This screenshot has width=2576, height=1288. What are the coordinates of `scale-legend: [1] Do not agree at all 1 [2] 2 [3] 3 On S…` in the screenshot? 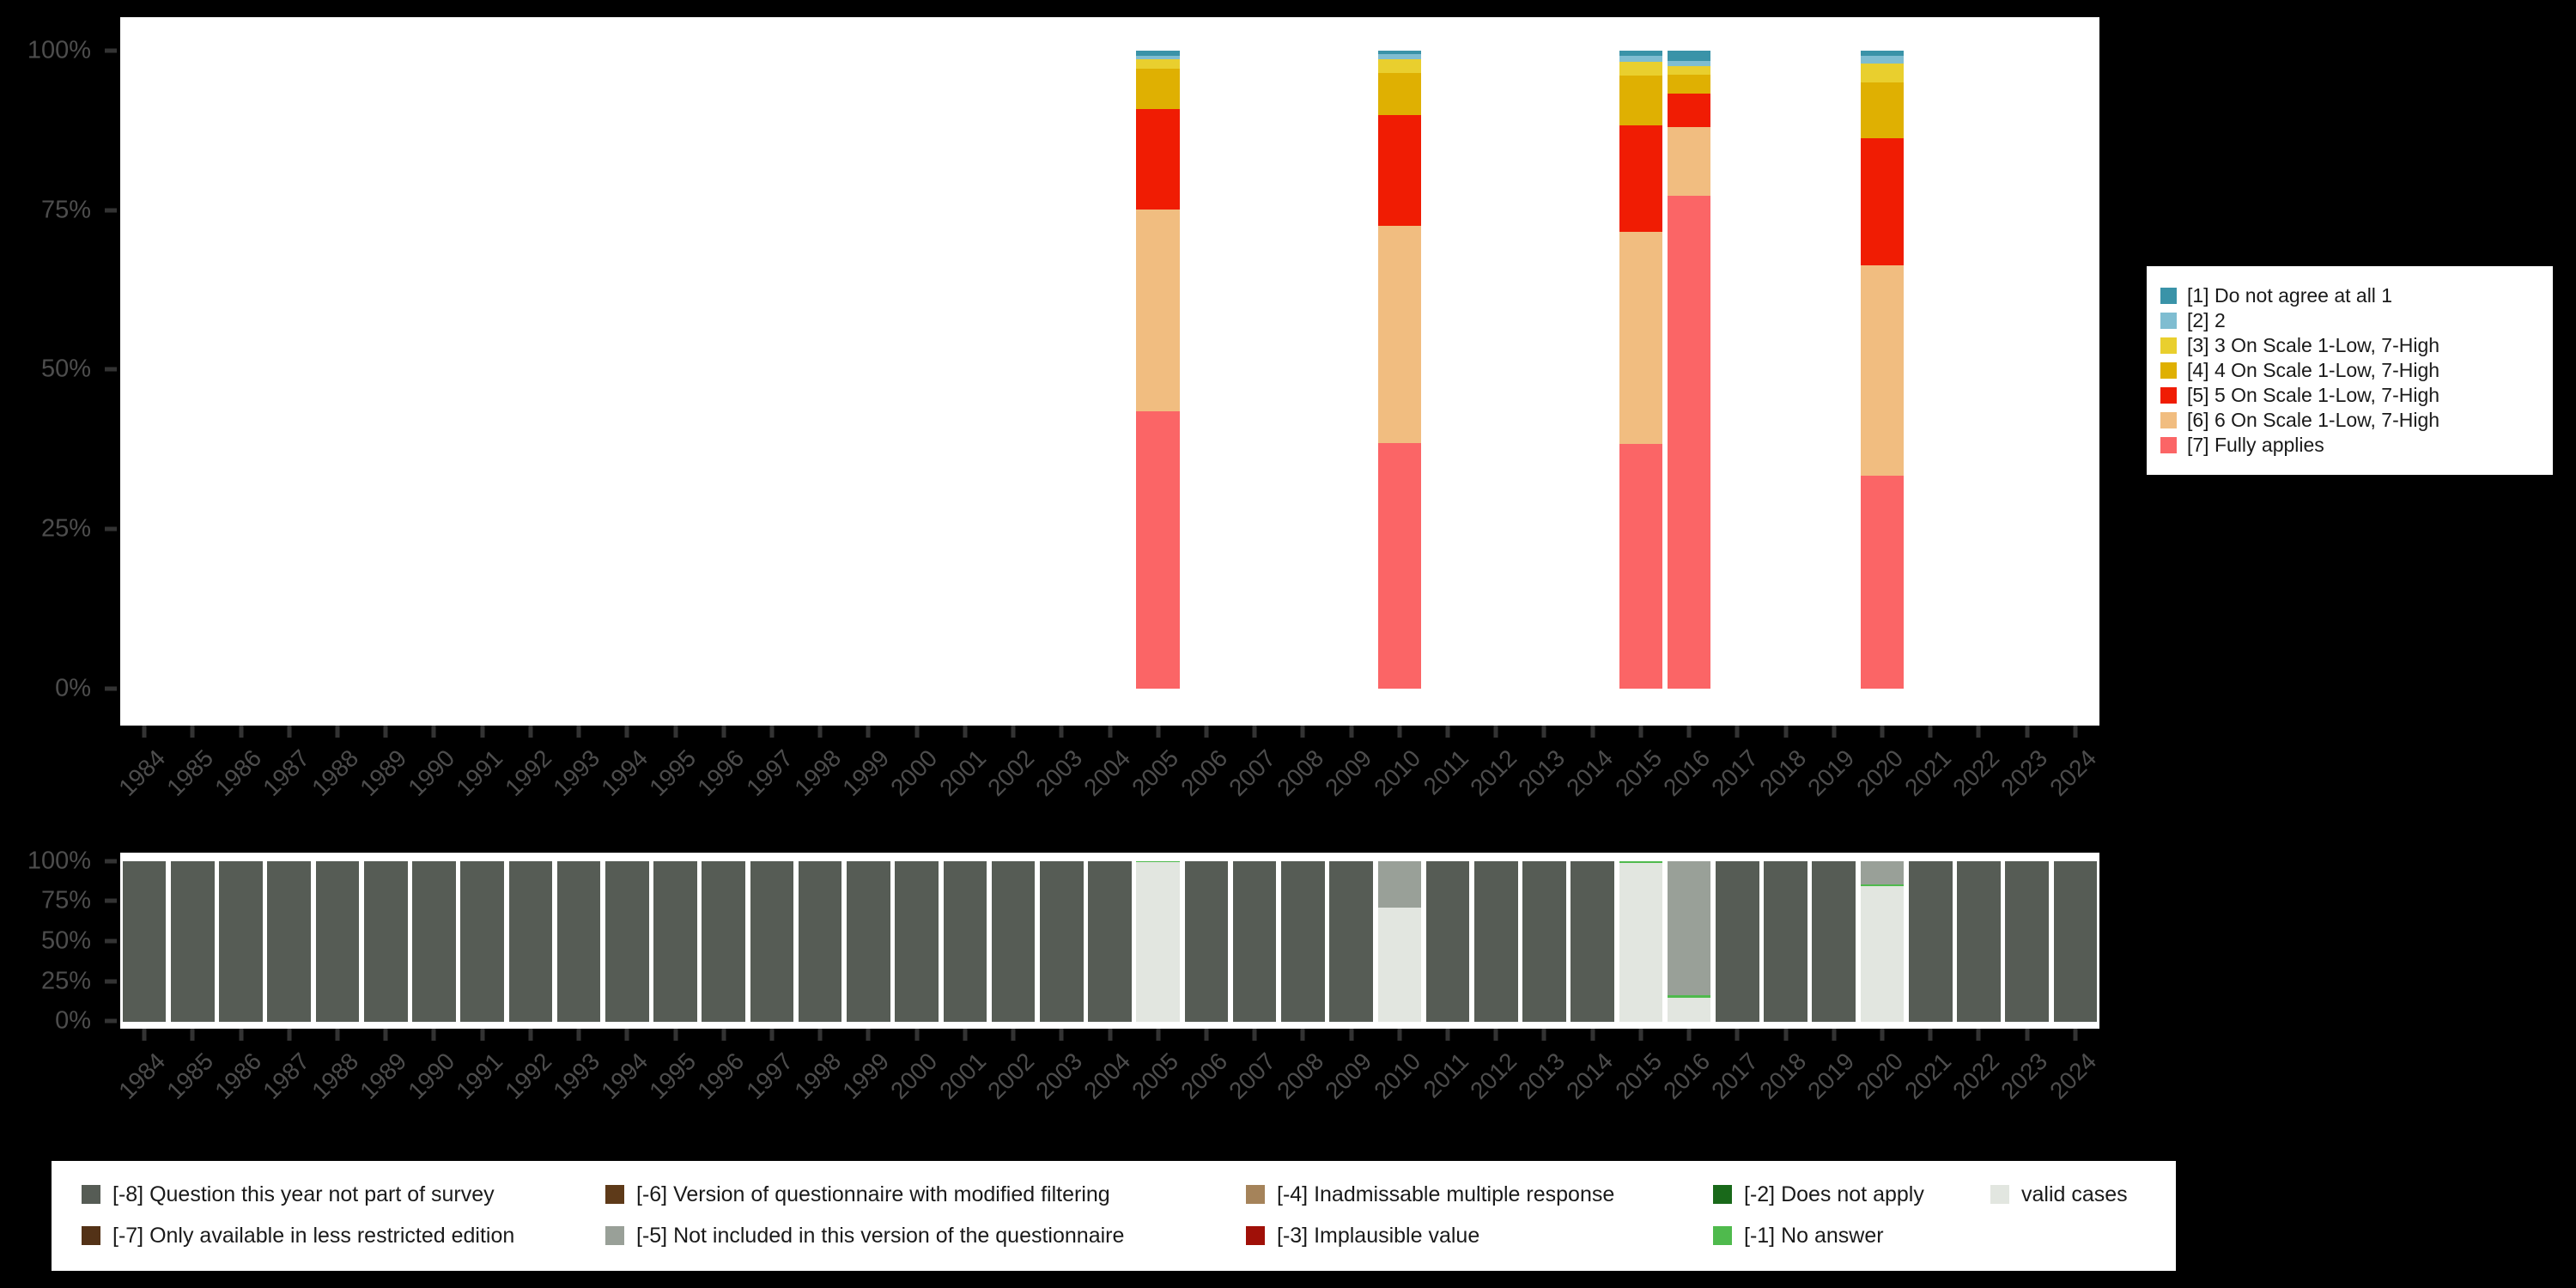 It's located at (2350, 370).